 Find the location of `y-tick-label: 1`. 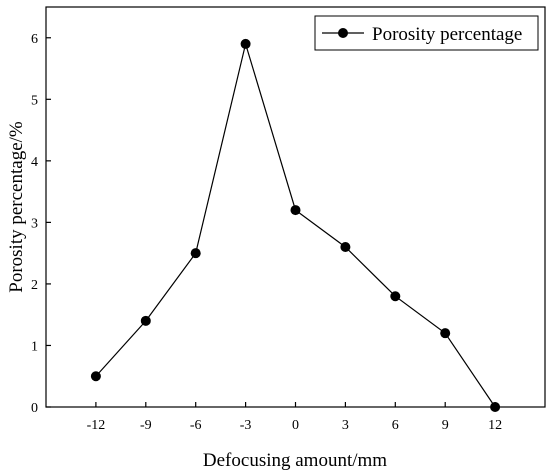

y-tick-label: 1 is located at coordinates (34, 346).